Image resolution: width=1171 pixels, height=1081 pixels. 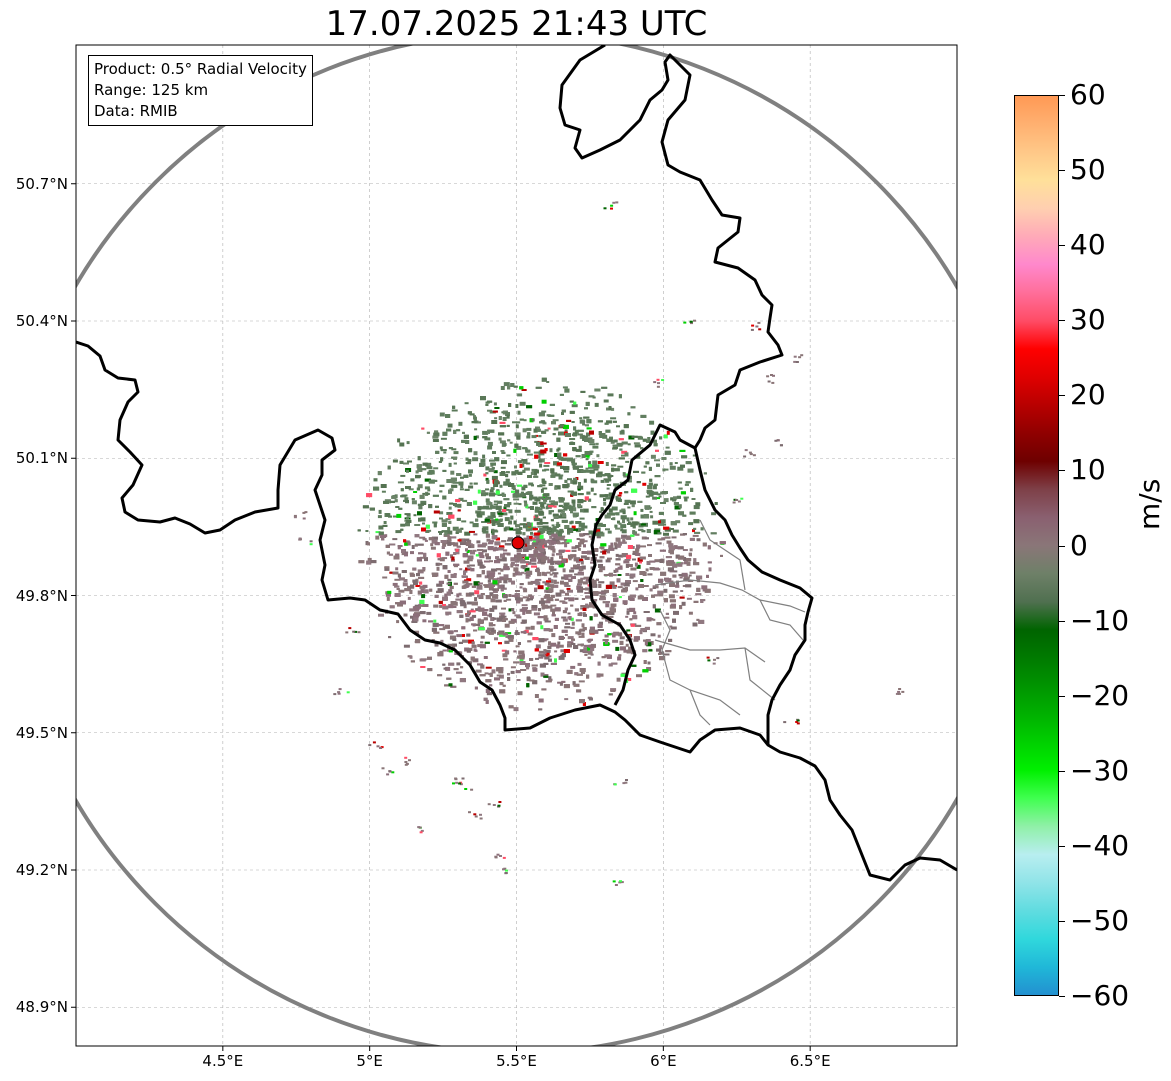 What do you see at coordinates (41, 1007) in the screenshot?
I see `lat-tick-label: 48.9°N` at bounding box center [41, 1007].